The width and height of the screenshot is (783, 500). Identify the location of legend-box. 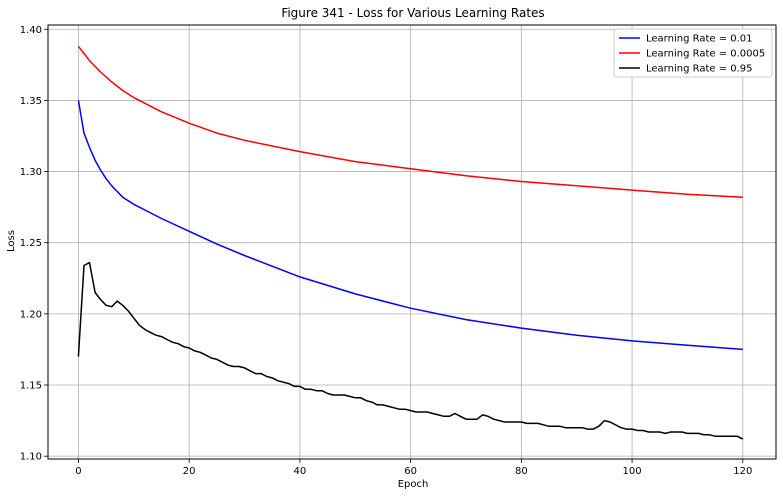
(693, 53).